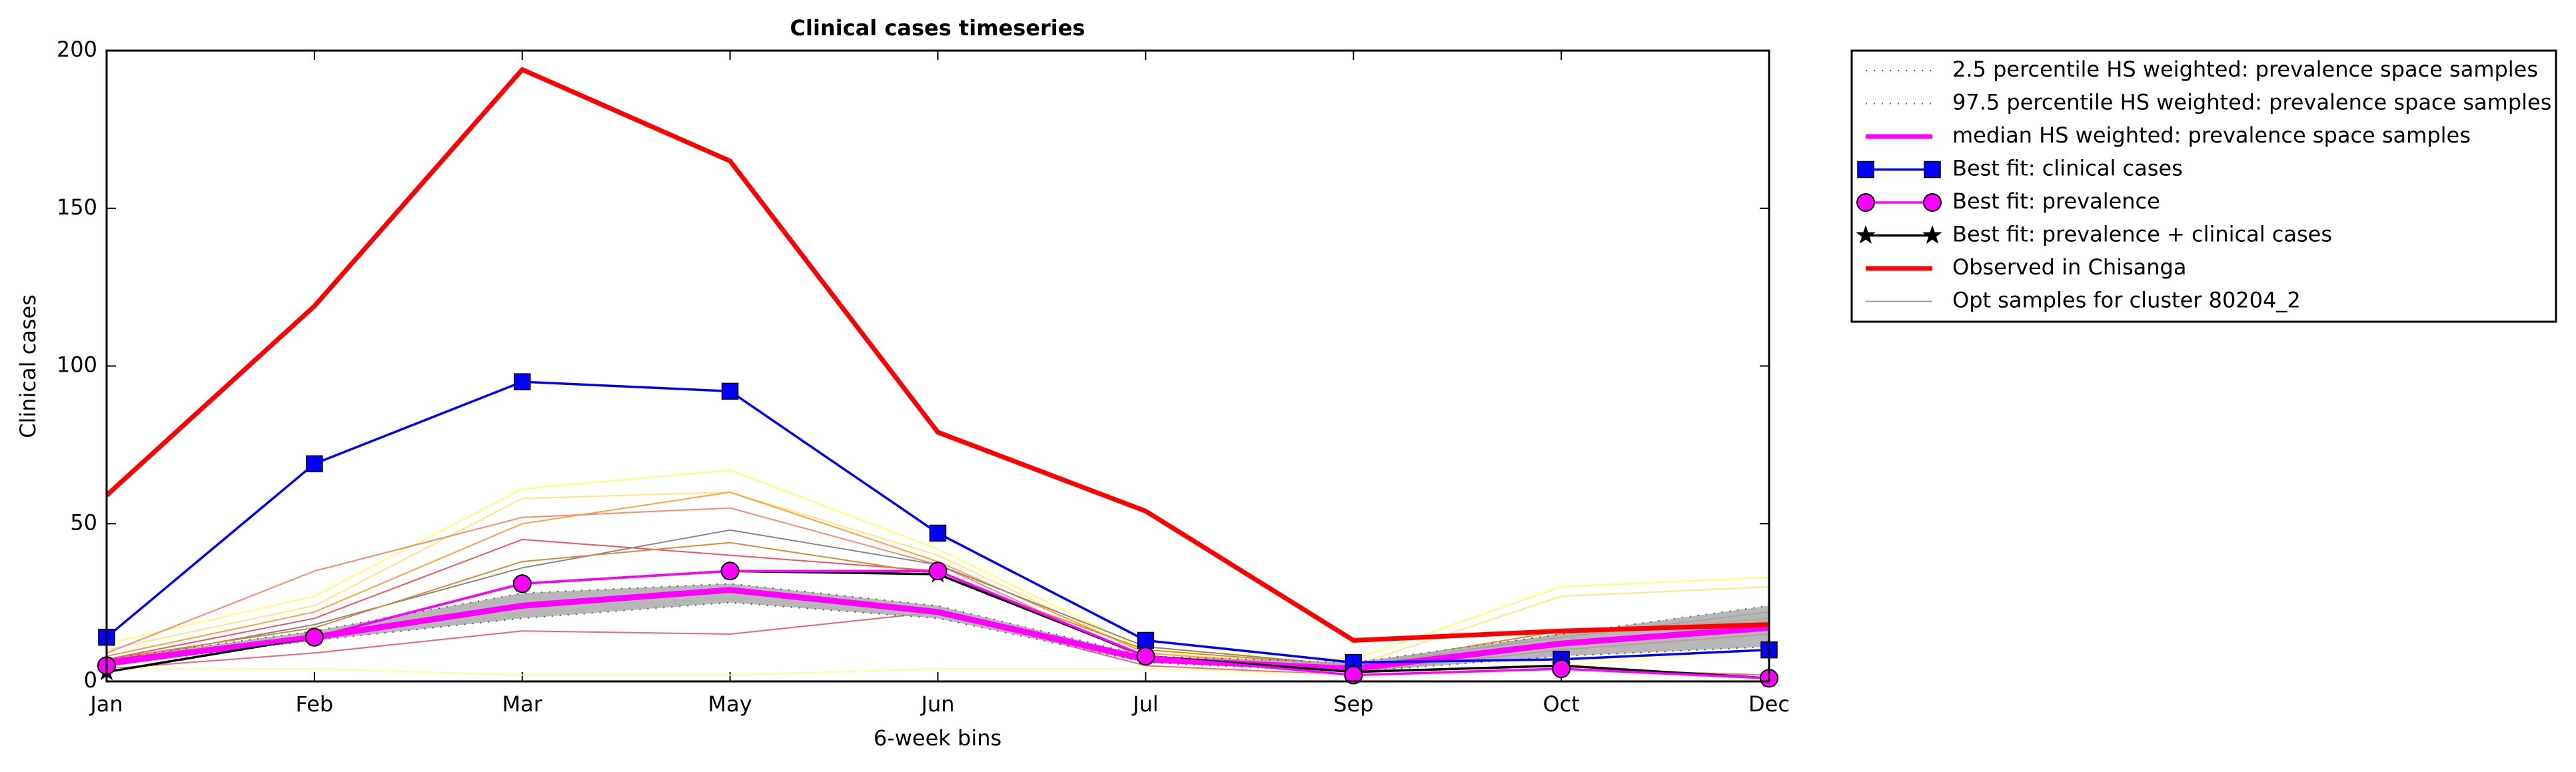 The width and height of the screenshot is (2576, 772). I want to click on percentile-band, so click(938, 627).